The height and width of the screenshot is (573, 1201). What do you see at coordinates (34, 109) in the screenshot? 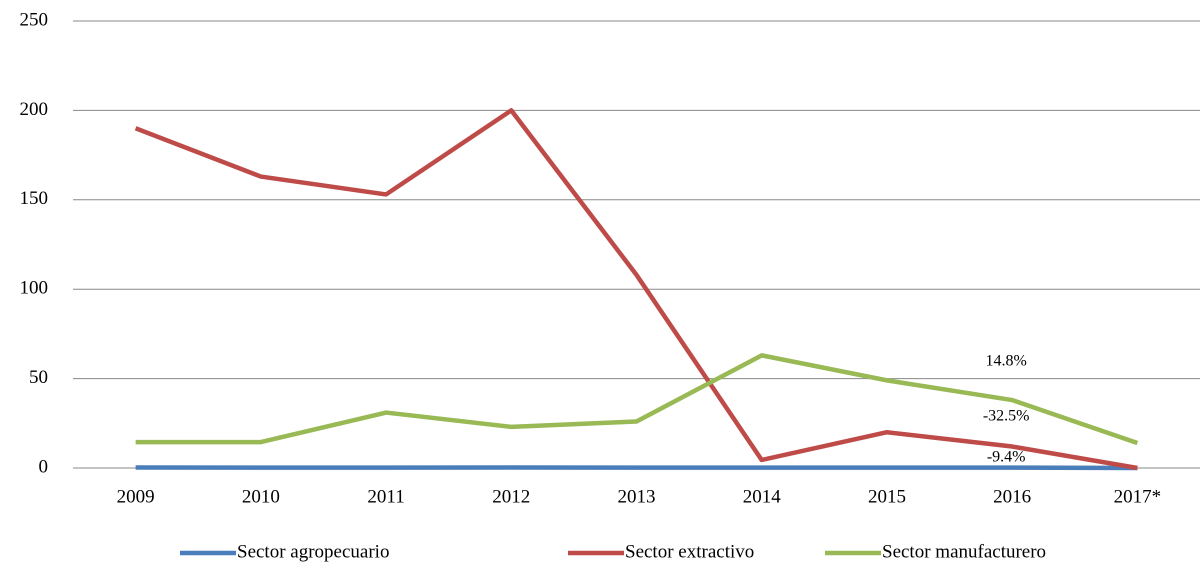
I see `y-tick-label: 200` at bounding box center [34, 109].